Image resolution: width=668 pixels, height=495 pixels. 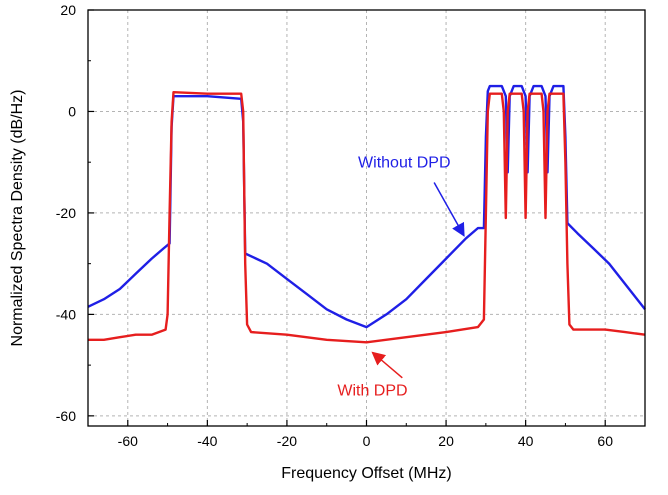 What do you see at coordinates (605, 441) in the screenshot?
I see `x-tick-label: 60` at bounding box center [605, 441].